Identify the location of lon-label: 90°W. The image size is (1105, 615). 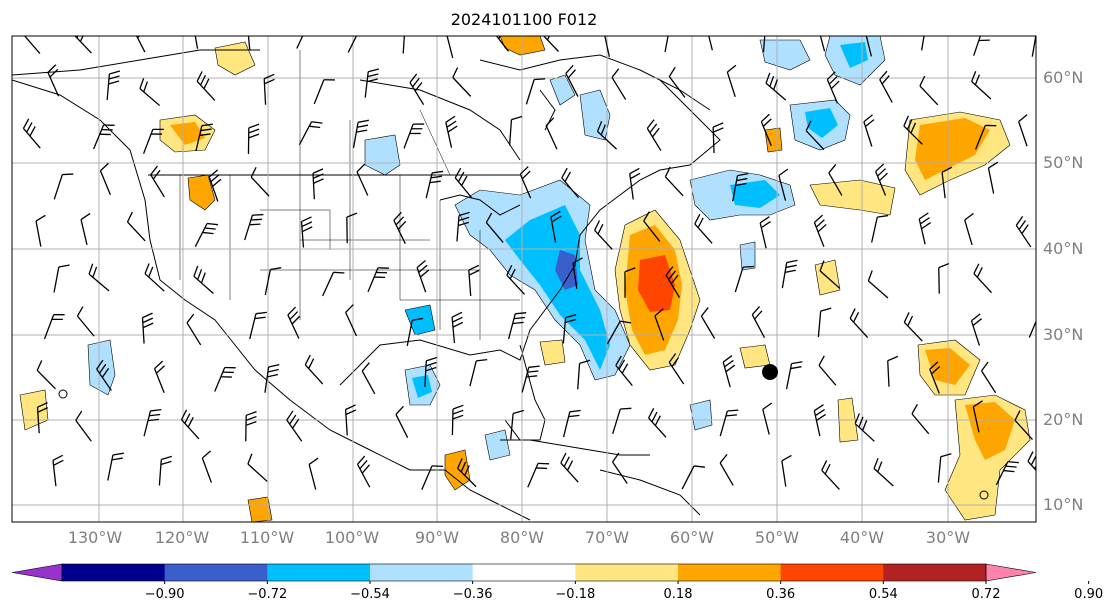
(437, 537).